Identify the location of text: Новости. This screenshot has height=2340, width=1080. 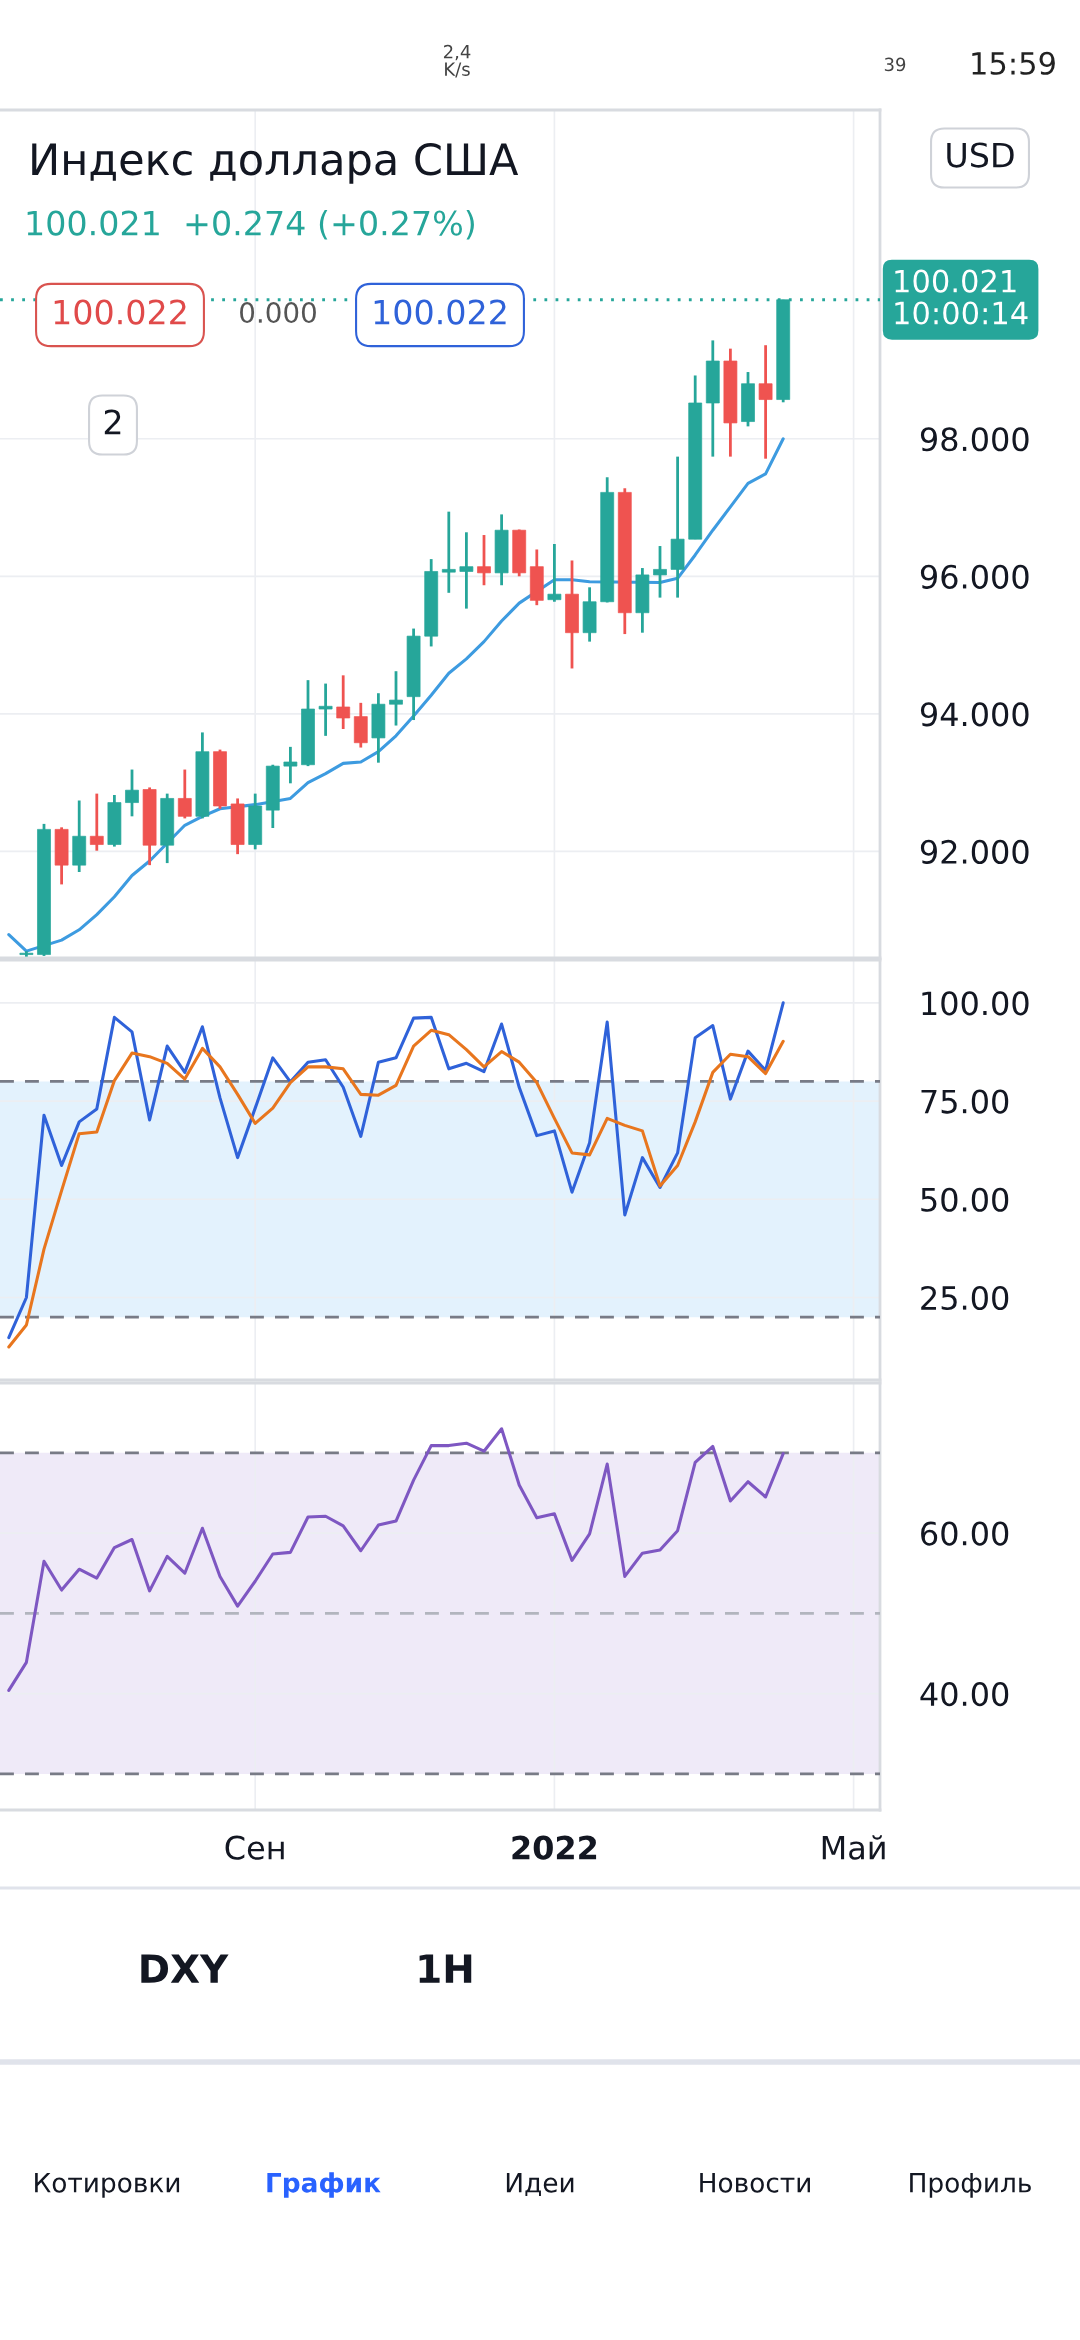
(755, 2183).